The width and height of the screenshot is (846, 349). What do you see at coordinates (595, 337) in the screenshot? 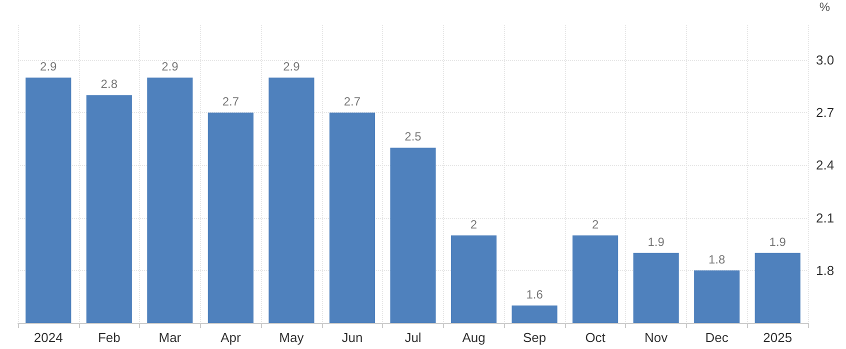
I see `x-tick-label: Oct` at bounding box center [595, 337].